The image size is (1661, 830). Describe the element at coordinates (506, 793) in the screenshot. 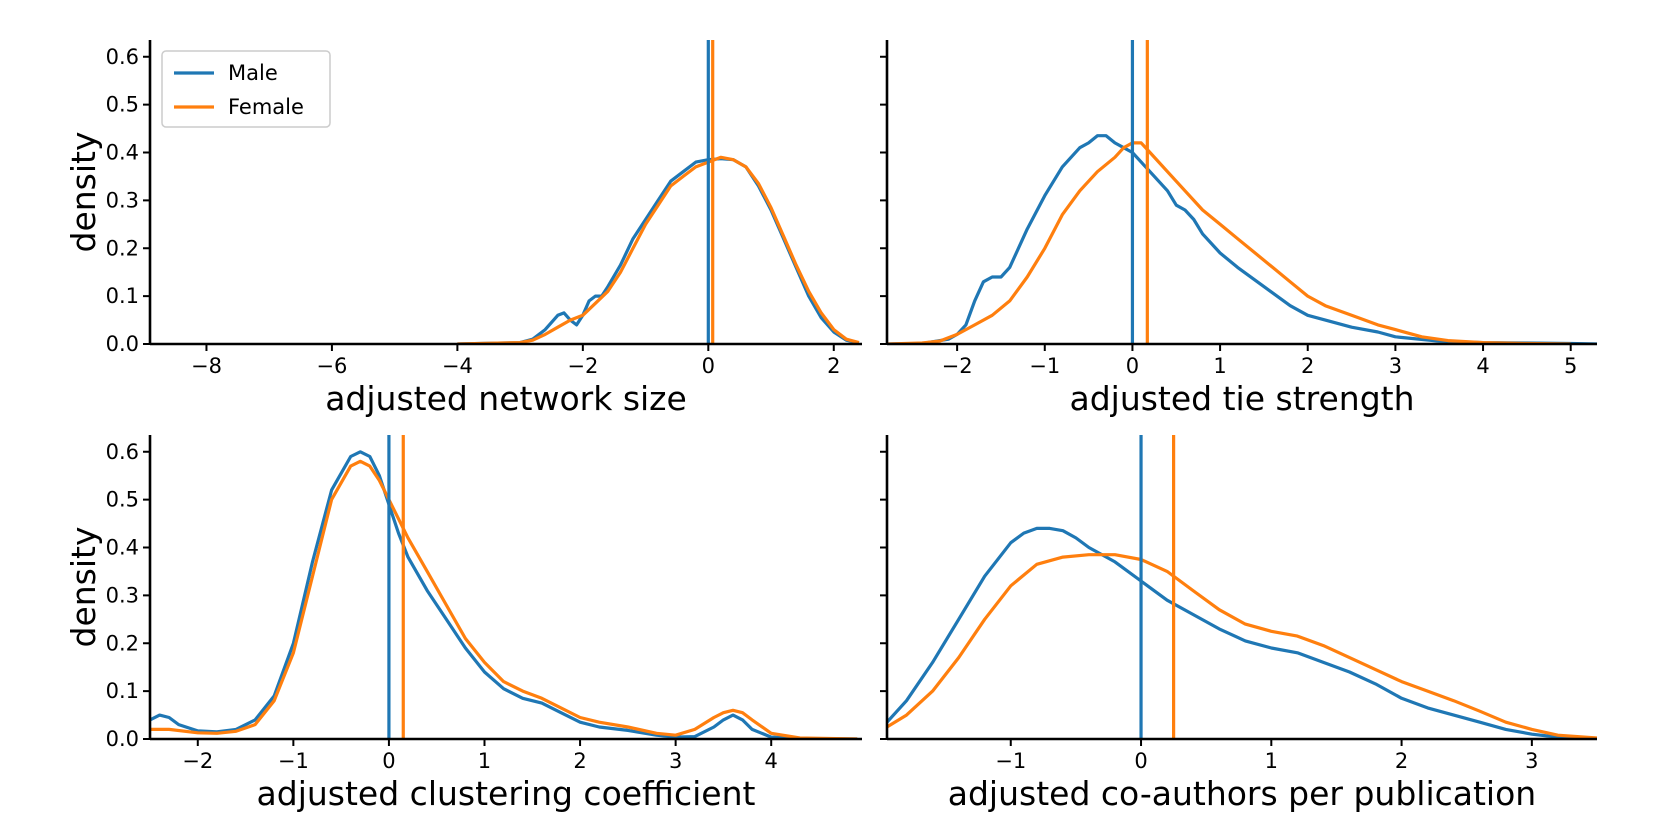

I see `x-axis-label: adjusted clustering coefficient` at that location.